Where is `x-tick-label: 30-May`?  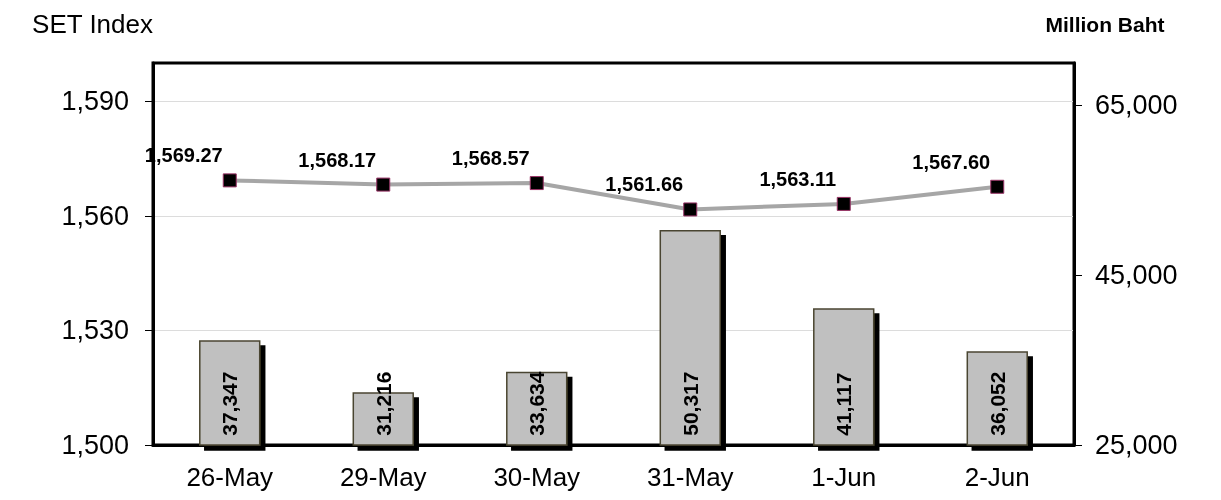 x-tick-label: 30-May is located at coordinates (537, 477).